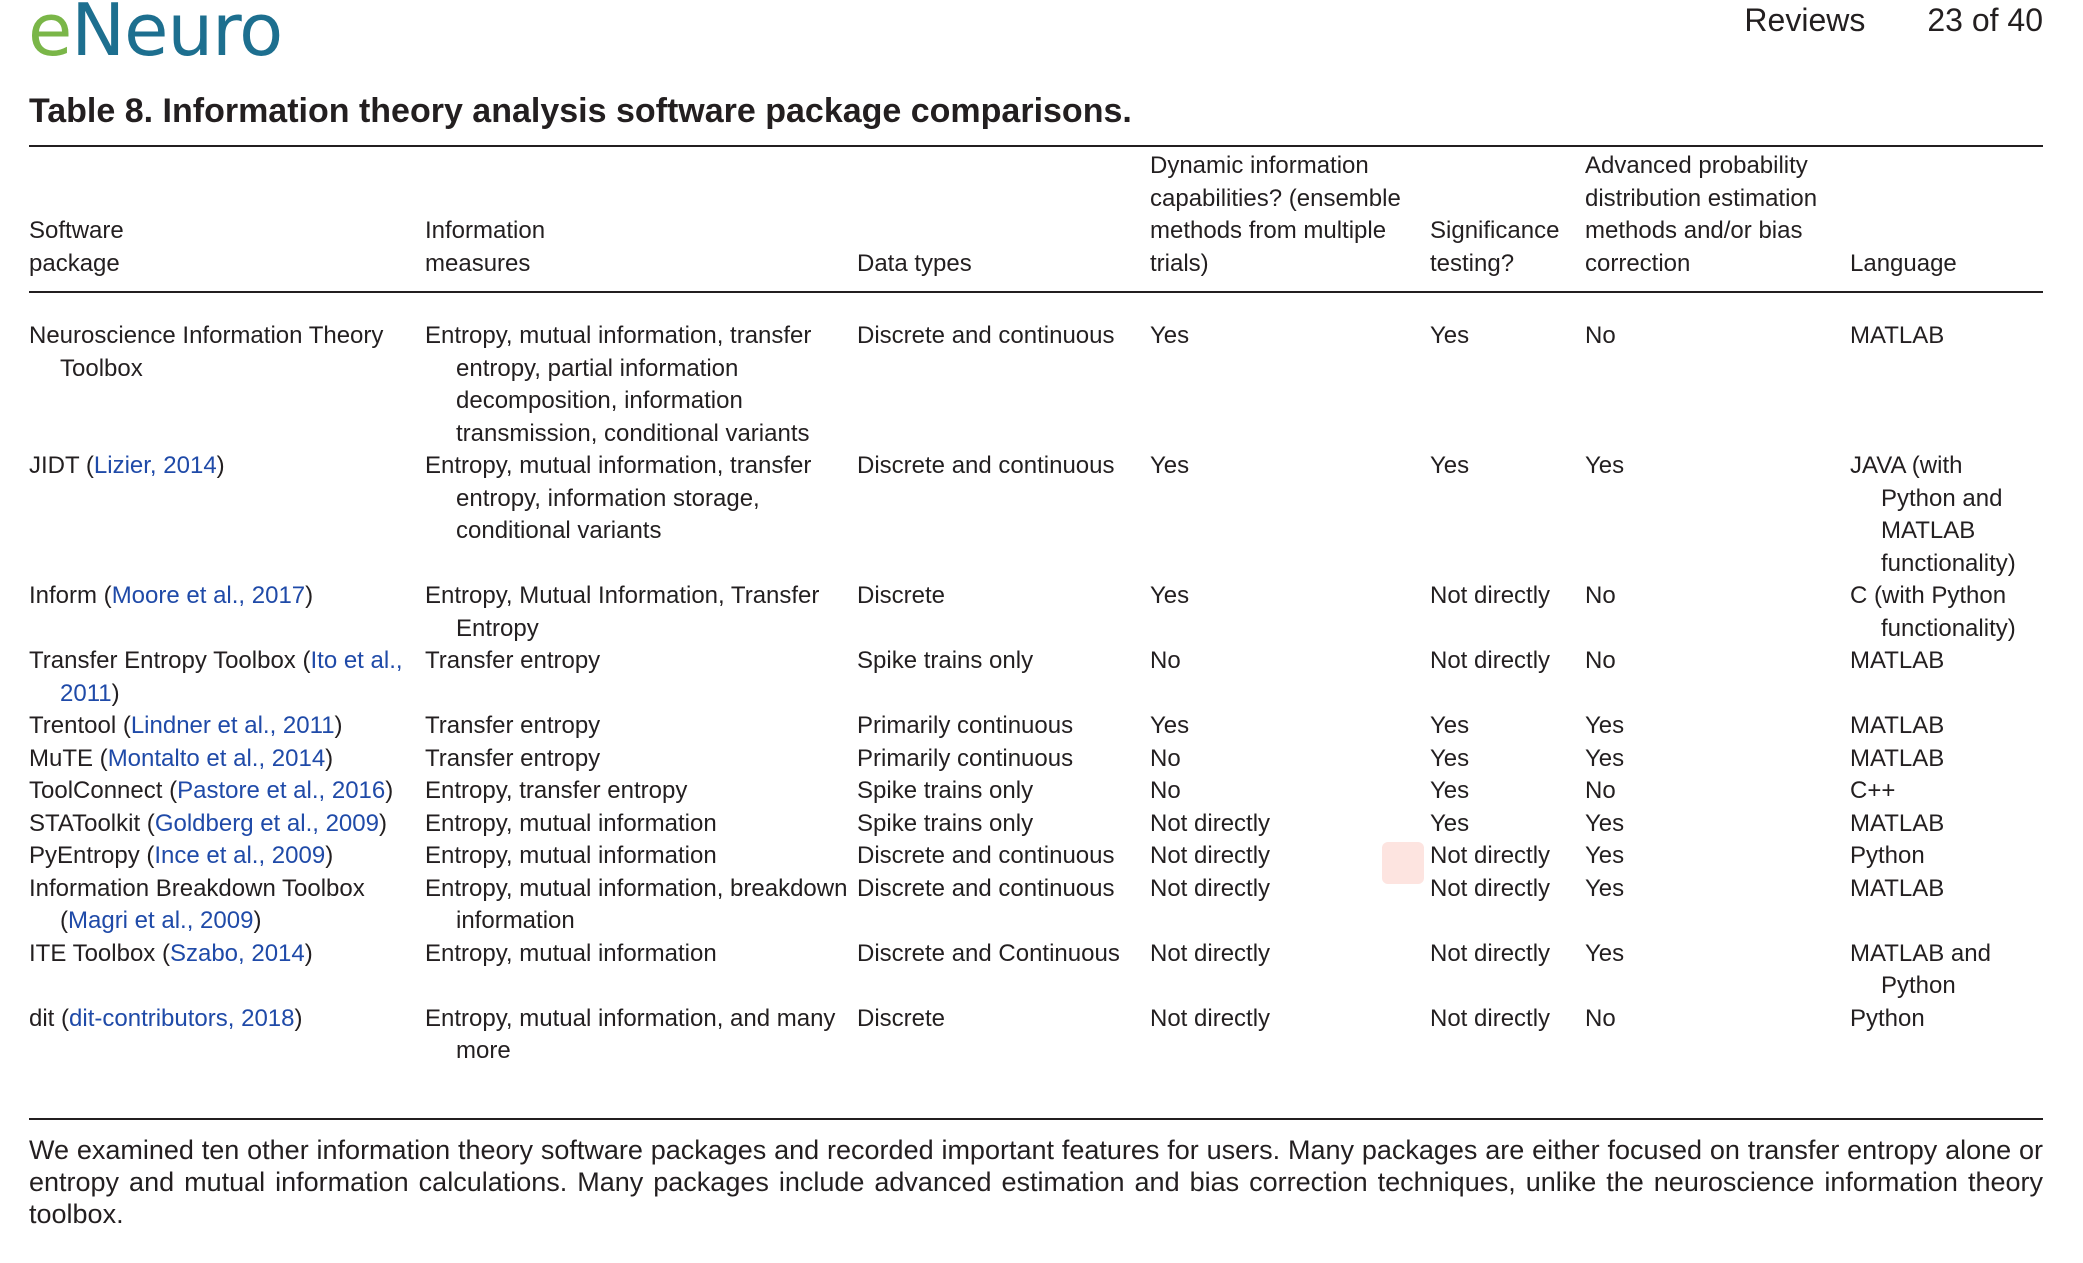  Describe the element at coordinates (54, 465) in the screenshot. I see `package-name: JIDT` at that location.